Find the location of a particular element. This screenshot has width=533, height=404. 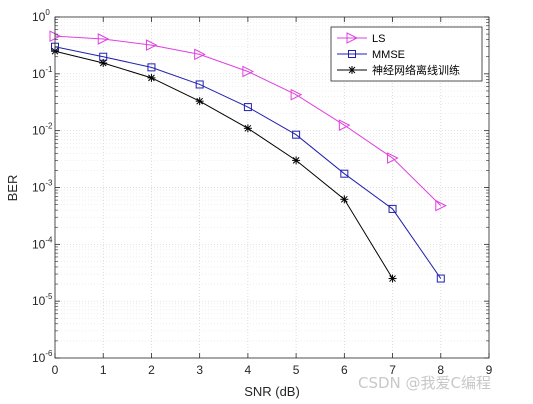

x-axis-title: SNR (dB) is located at coordinates (272, 391).